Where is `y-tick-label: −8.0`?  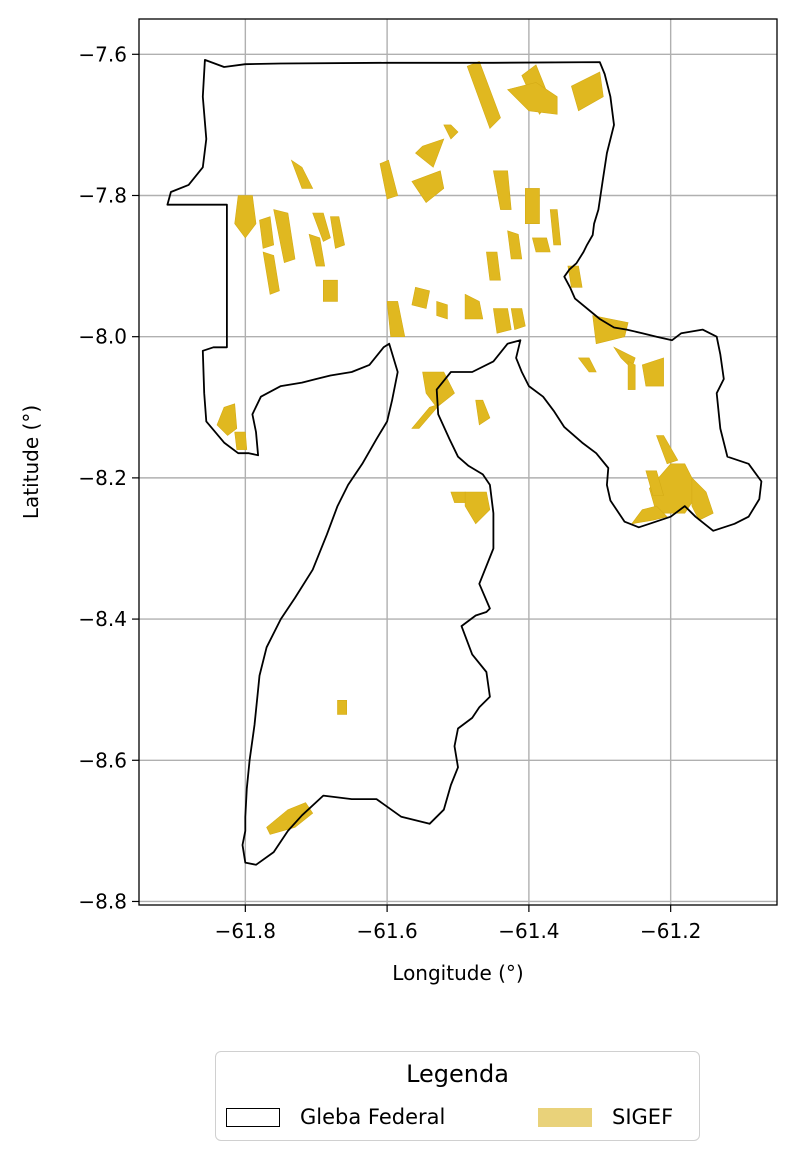
y-tick-label: −8.0 is located at coordinates (102, 337).